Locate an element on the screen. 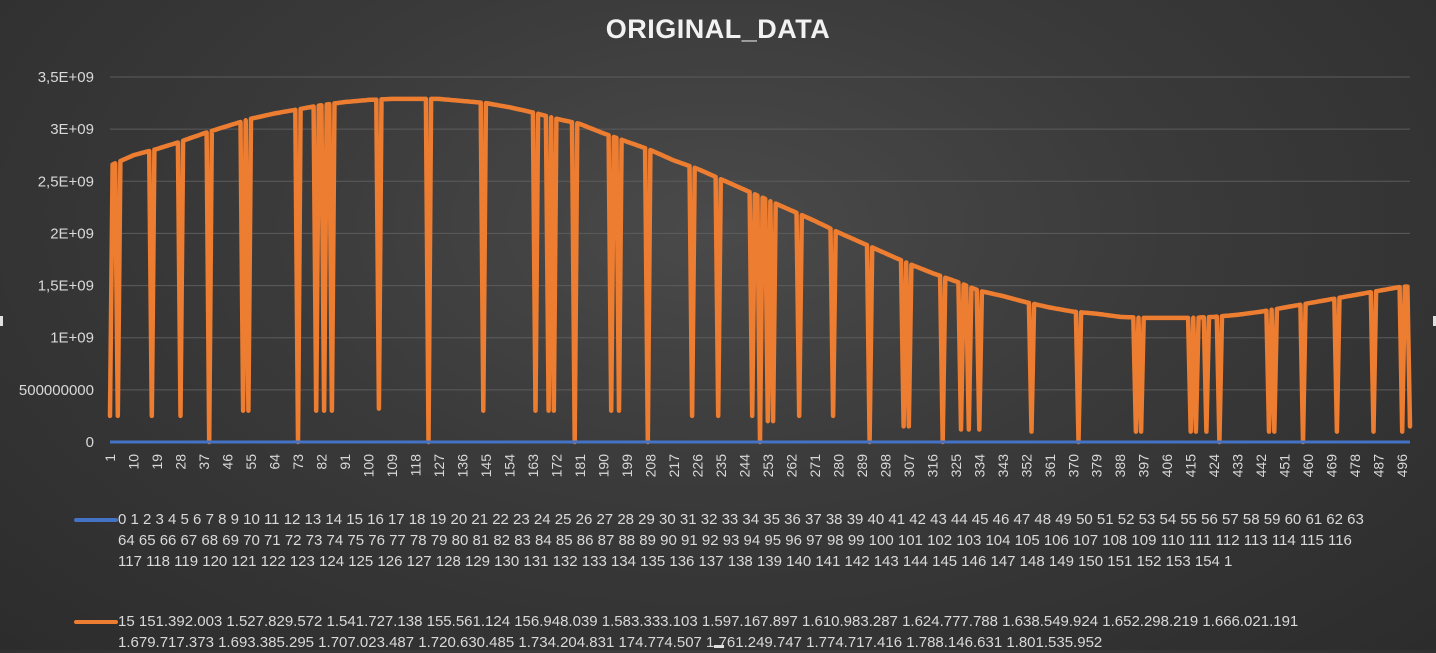 The width and height of the screenshot is (1436, 653). x-tick-label: 235 is located at coordinates (721, 466).